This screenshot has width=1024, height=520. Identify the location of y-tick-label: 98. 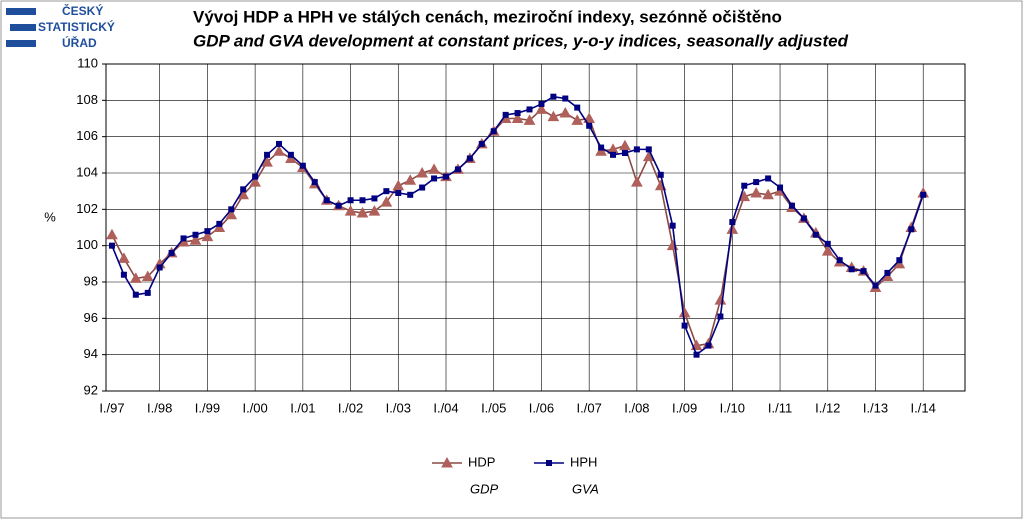
(91, 280).